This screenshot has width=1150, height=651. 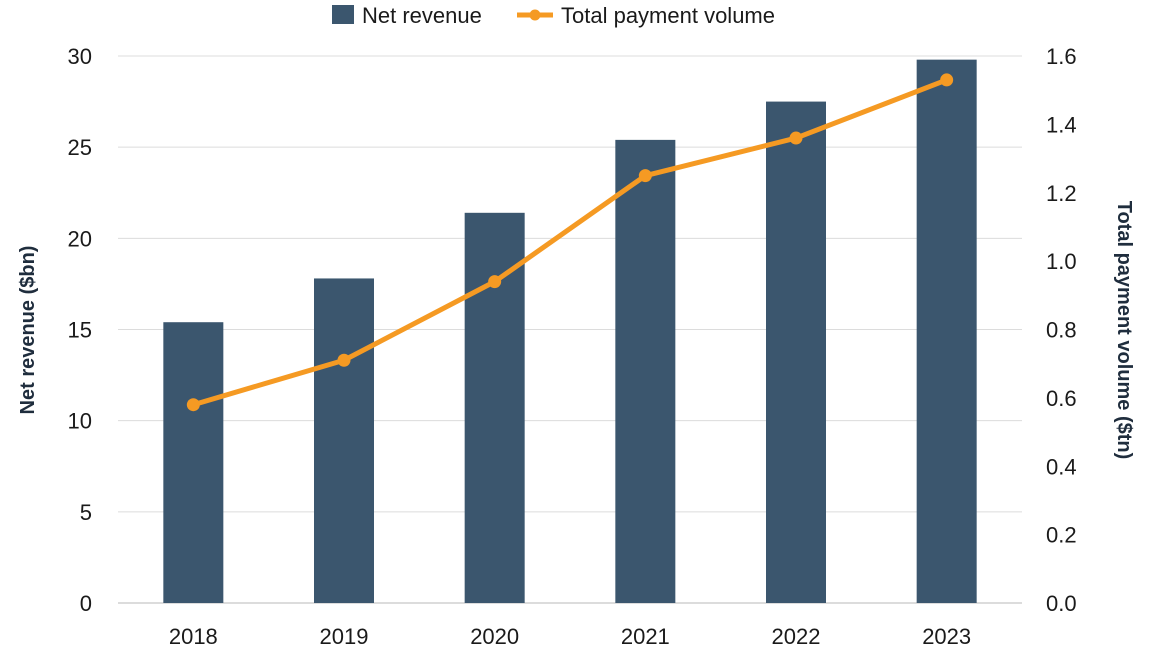 I want to click on y-left-axis-ticks: 0 5 10 15 20 25 30, so click(x=80, y=330).